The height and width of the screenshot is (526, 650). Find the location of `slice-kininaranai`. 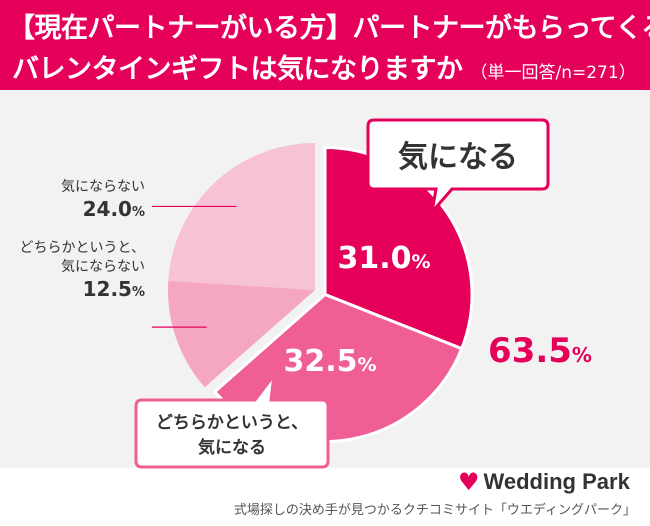

slice-kininaranai is located at coordinates (241, 216).